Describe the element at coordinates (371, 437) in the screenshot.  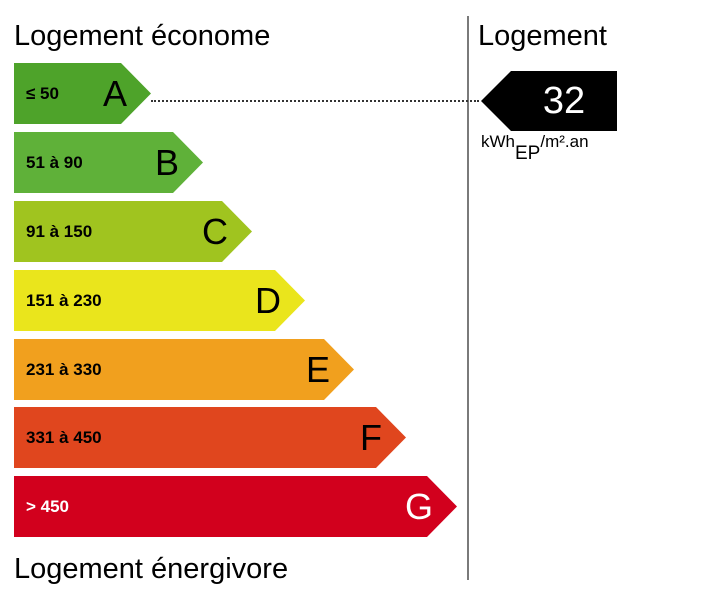
I see `class-letter: F` at that location.